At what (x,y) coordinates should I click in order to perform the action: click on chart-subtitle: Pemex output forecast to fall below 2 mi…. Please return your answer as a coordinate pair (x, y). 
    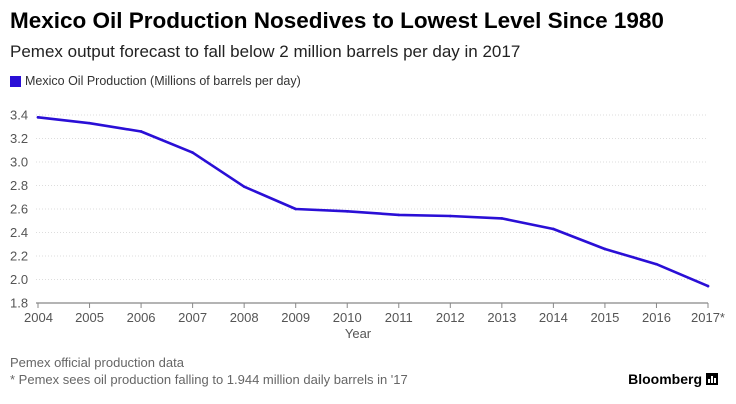
    Looking at the image, I should click on (265, 51).